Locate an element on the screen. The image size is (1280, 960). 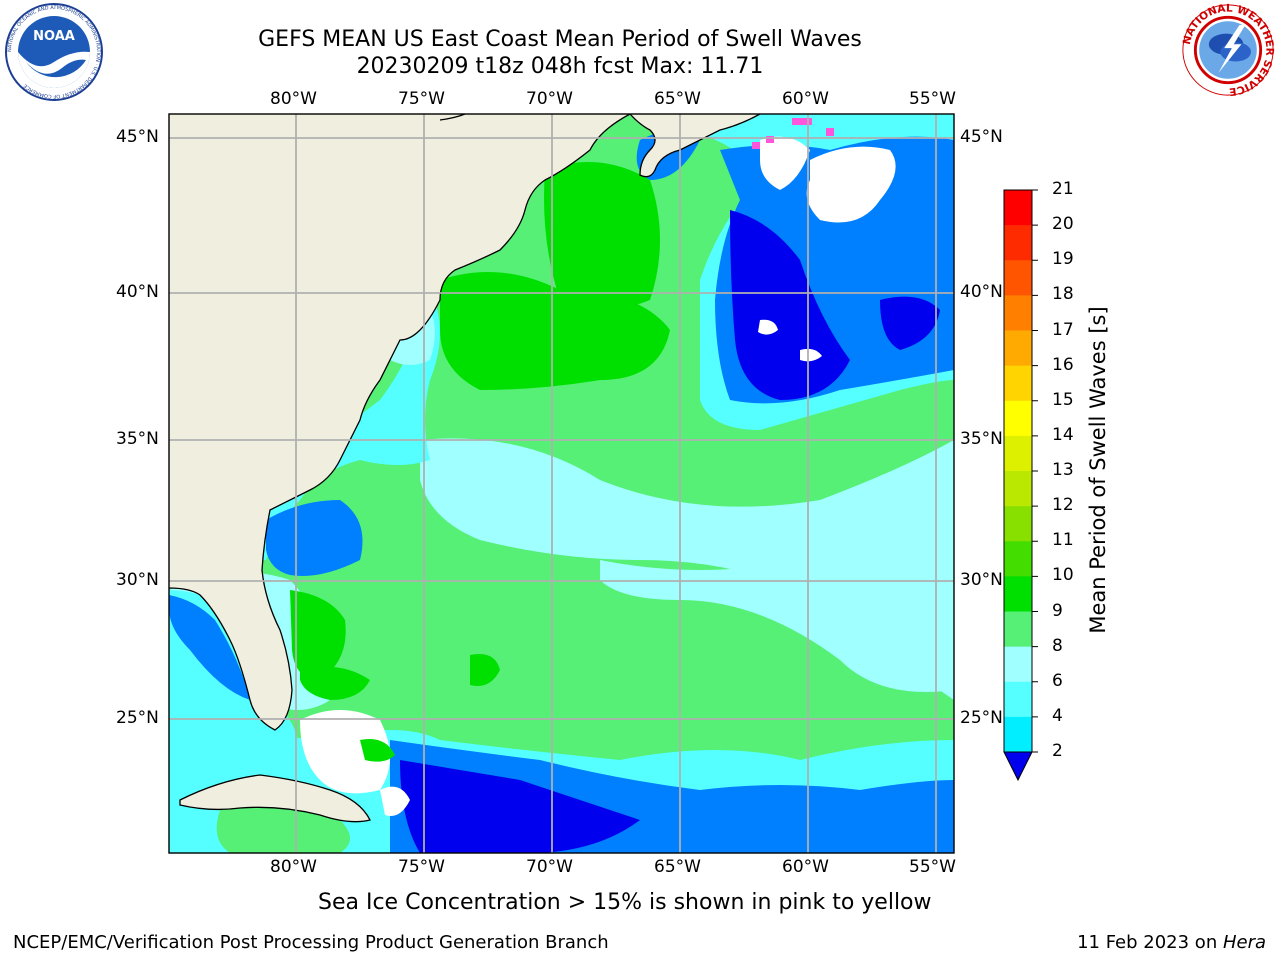
lon-label-top-70w: 70°W is located at coordinates (549, 99).